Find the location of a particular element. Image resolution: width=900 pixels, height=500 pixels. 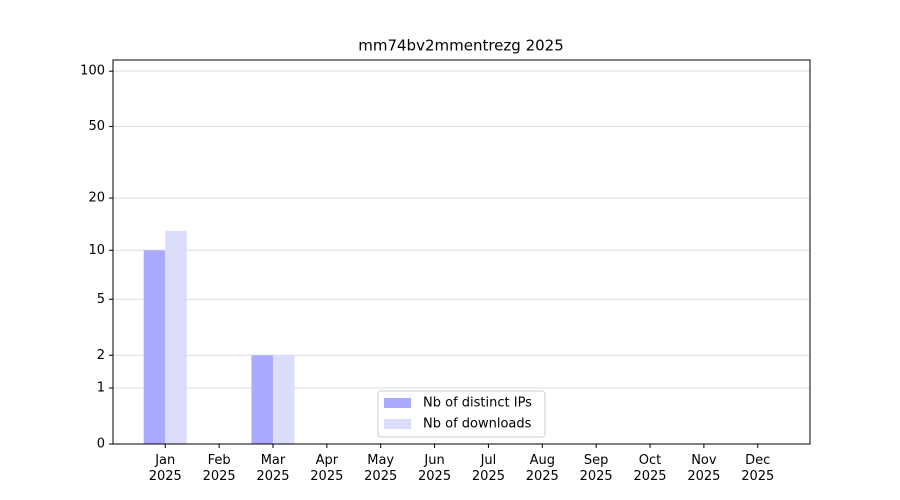

legend-label: Nb of distinct IPs is located at coordinates (477, 403).